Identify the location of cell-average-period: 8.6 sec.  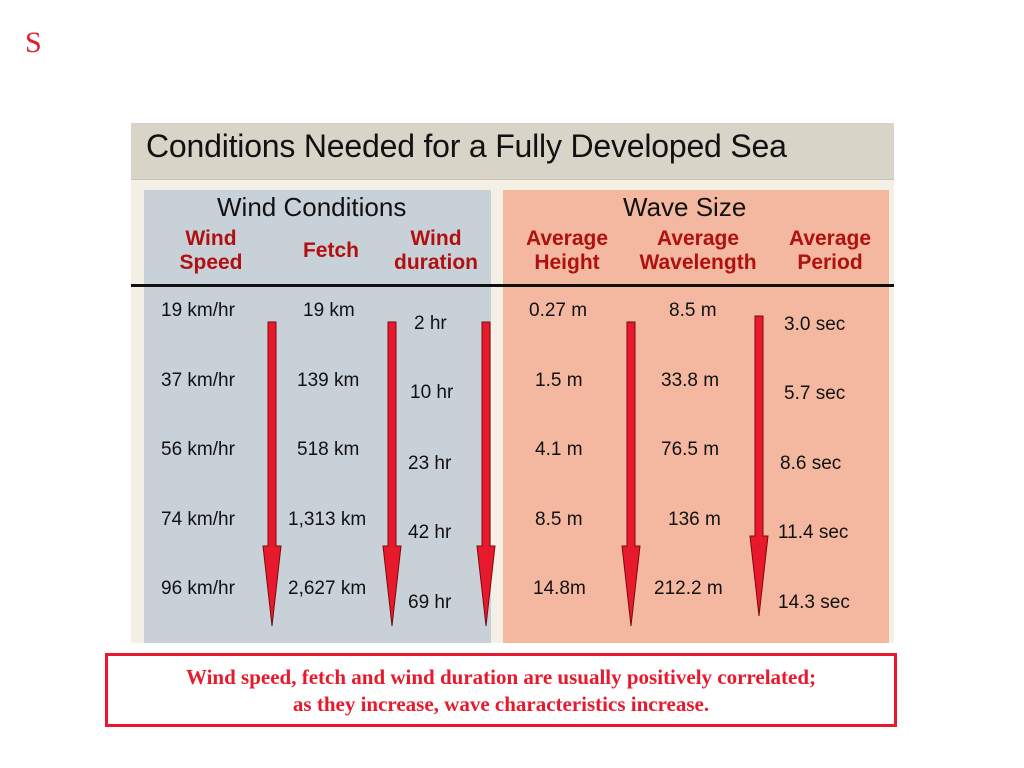
(811, 463).